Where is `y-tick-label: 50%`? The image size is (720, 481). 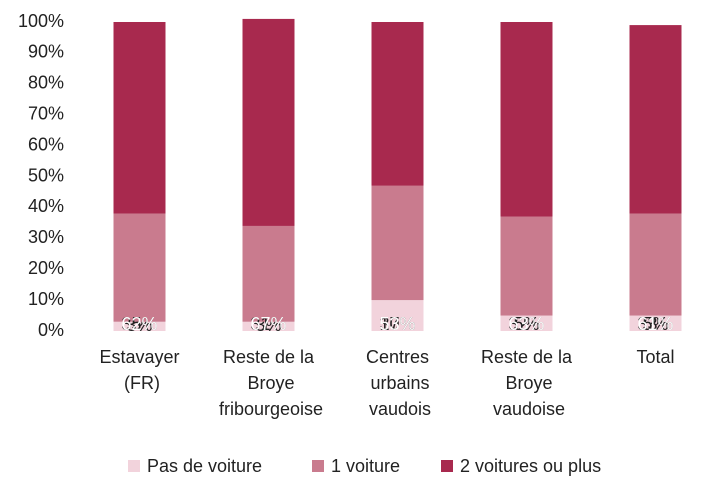
y-tick-label: 50% is located at coordinates (46, 175).